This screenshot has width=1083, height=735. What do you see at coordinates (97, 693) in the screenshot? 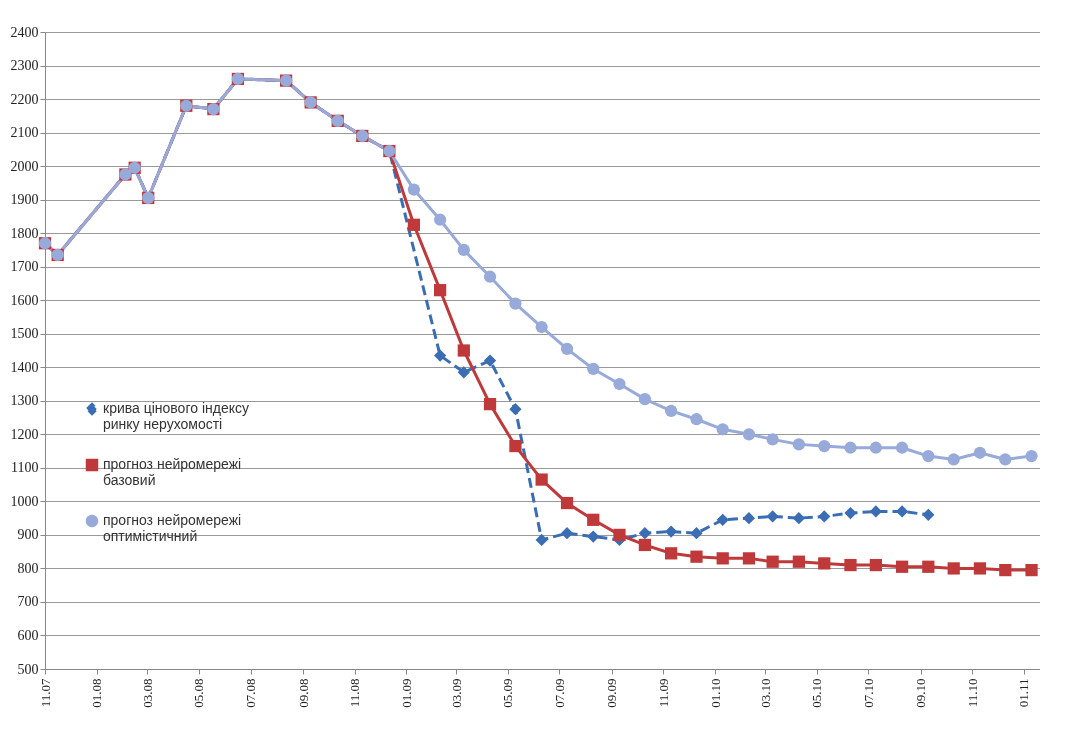
I see `x-tick-label: 01.08` at bounding box center [97, 693].